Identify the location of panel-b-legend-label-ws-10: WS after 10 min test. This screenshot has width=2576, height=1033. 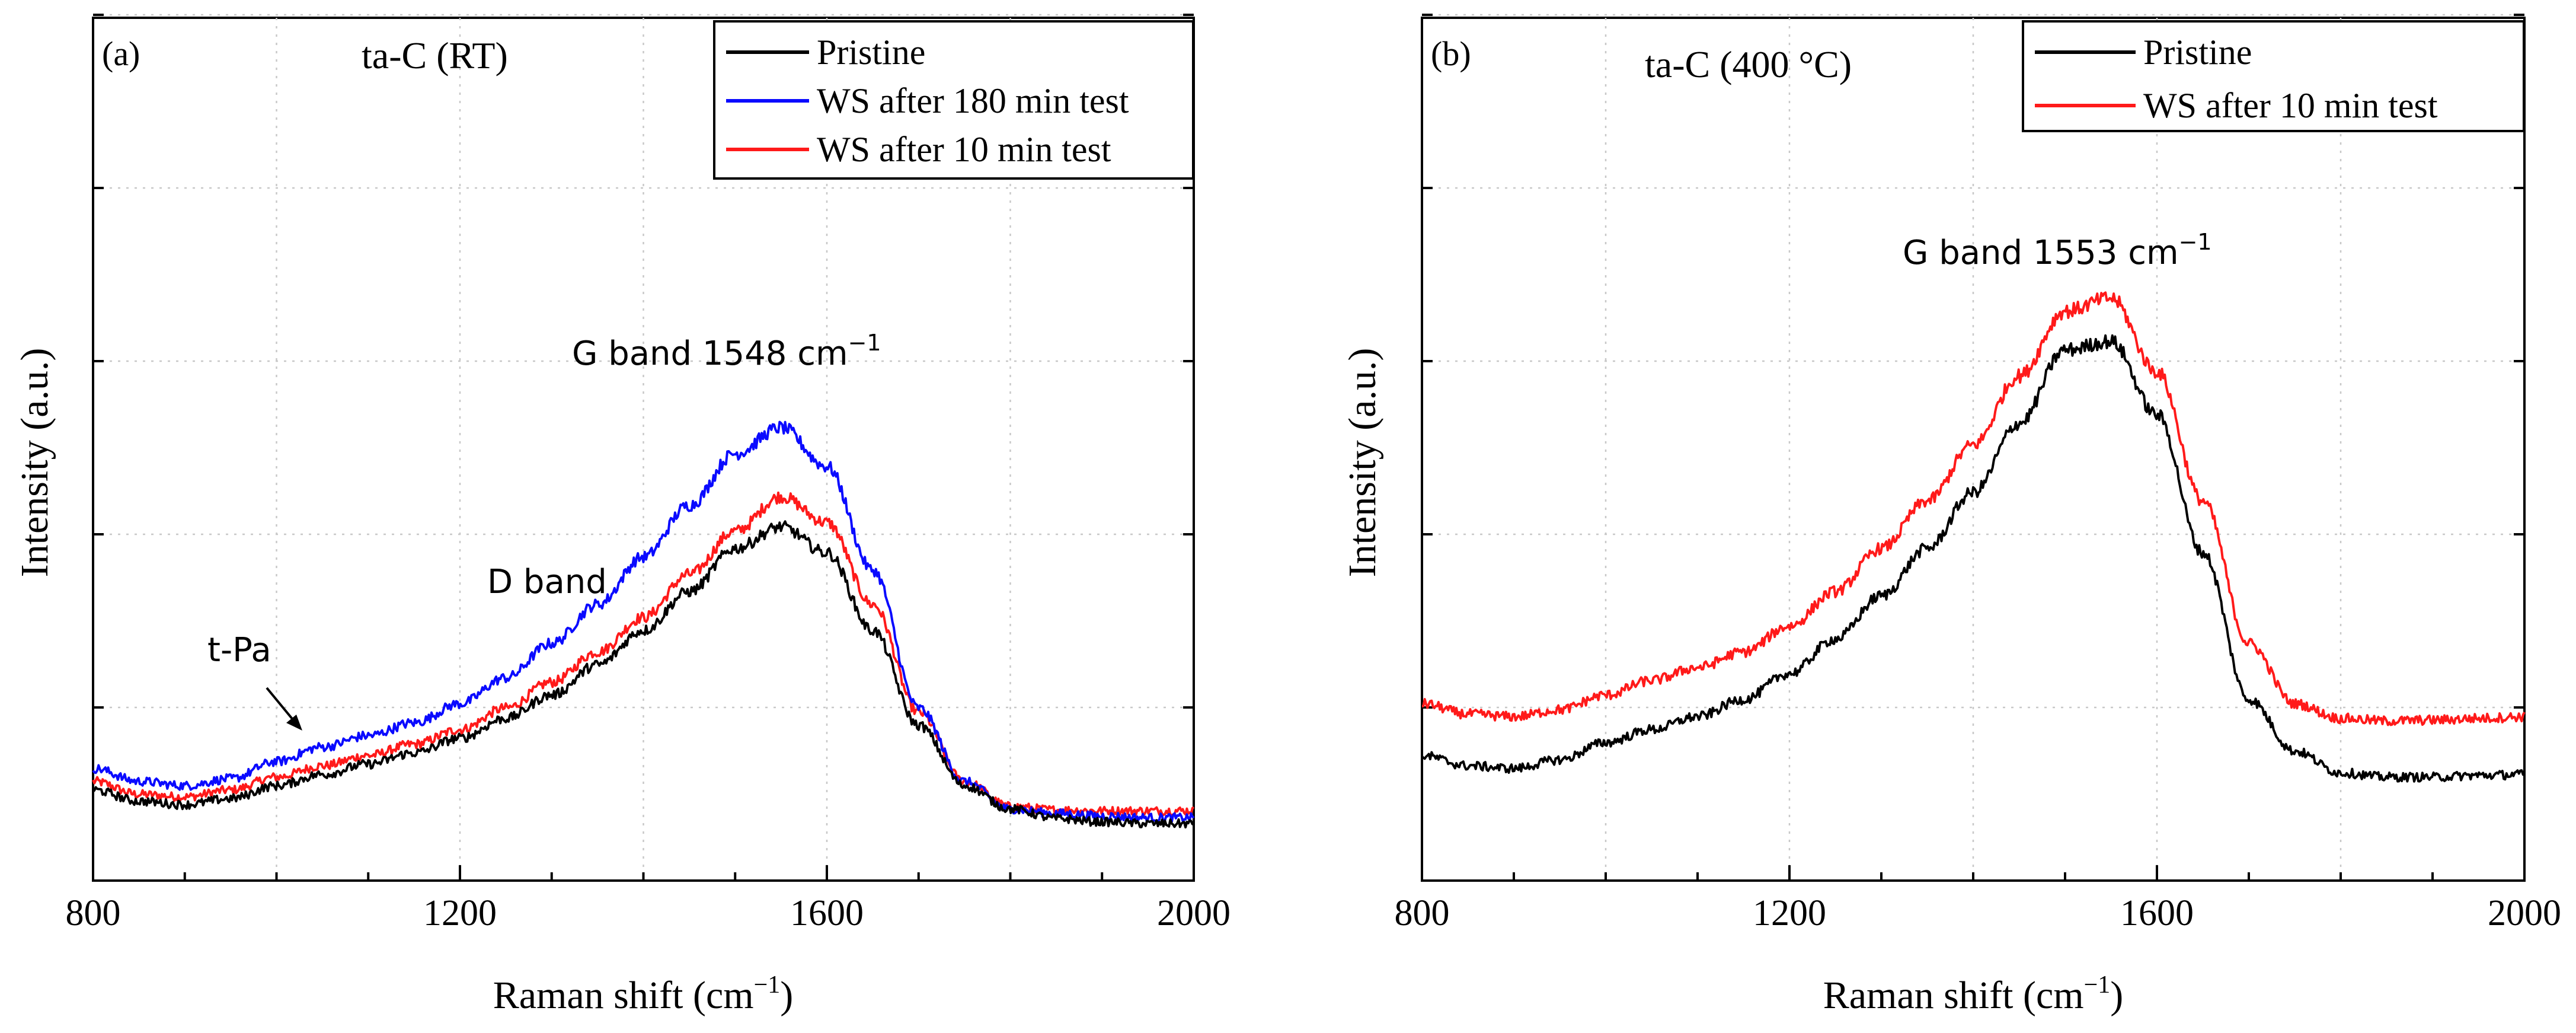
(2290, 105).